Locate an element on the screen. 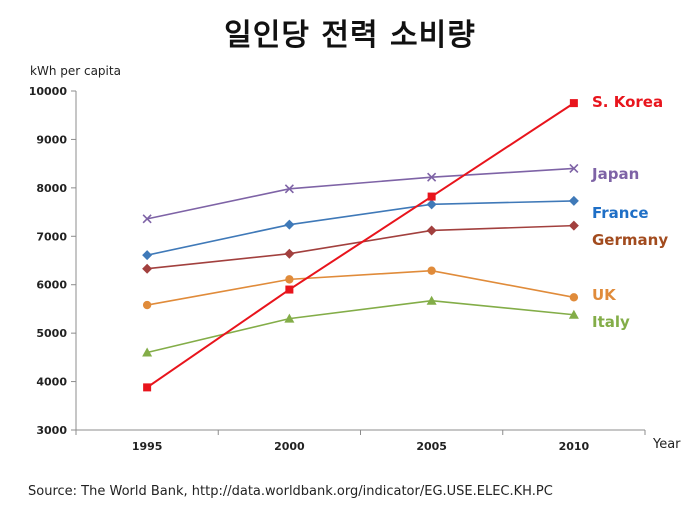 This screenshot has width=700, height=508. chart-title: 일인당 전력 소비량 is located at coordinates (350, 35).